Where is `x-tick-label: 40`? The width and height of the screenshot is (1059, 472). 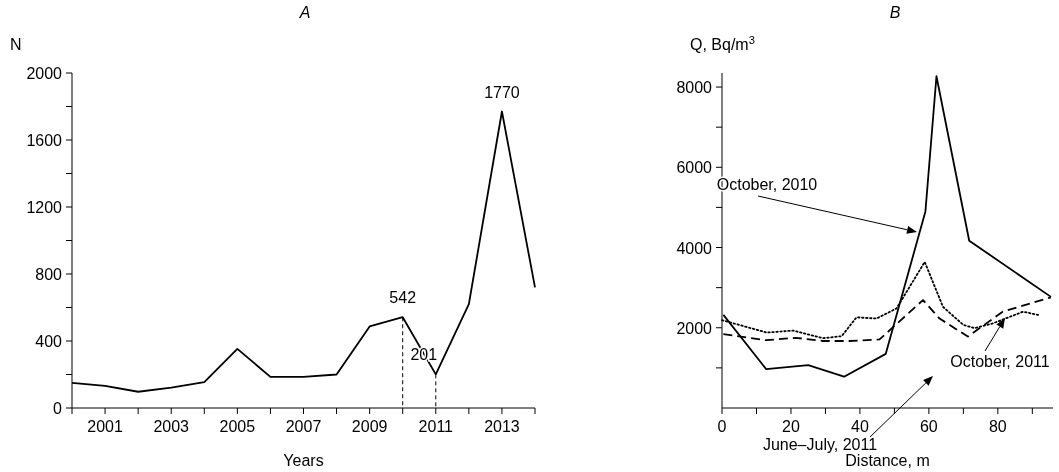
x-tick-label: 40 is located at coordinates (860, 426).